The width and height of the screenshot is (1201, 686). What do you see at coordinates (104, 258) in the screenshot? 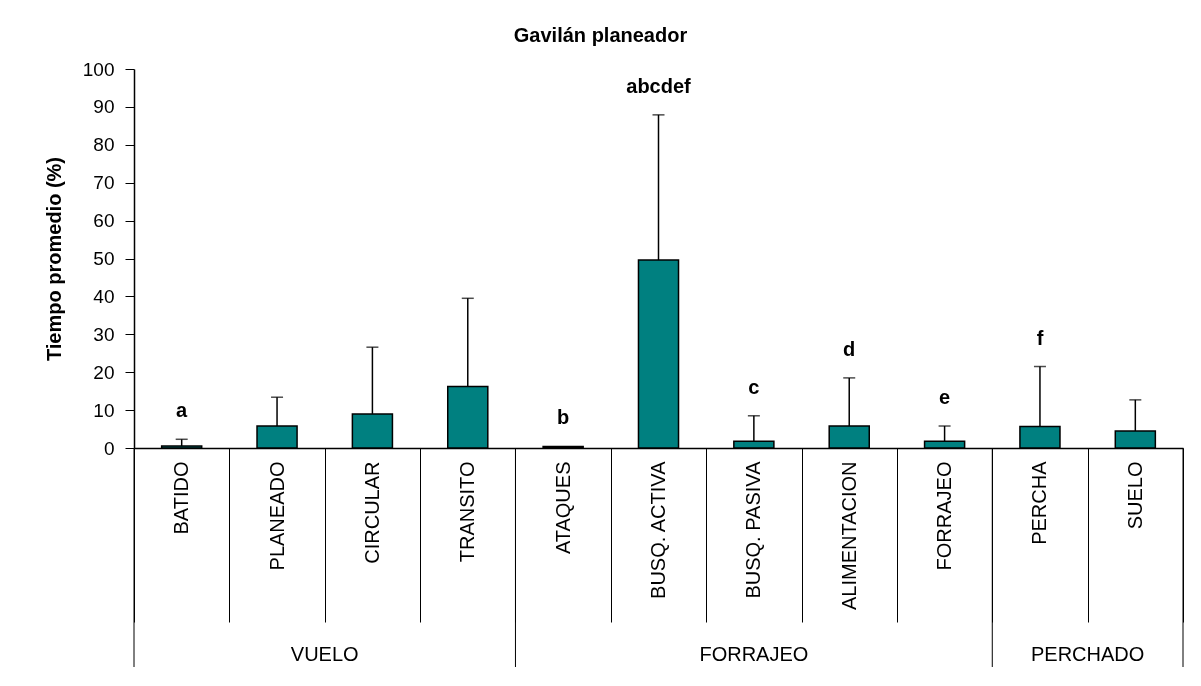
I see `y-tick-label: 50` at bounding box center [104, 258].